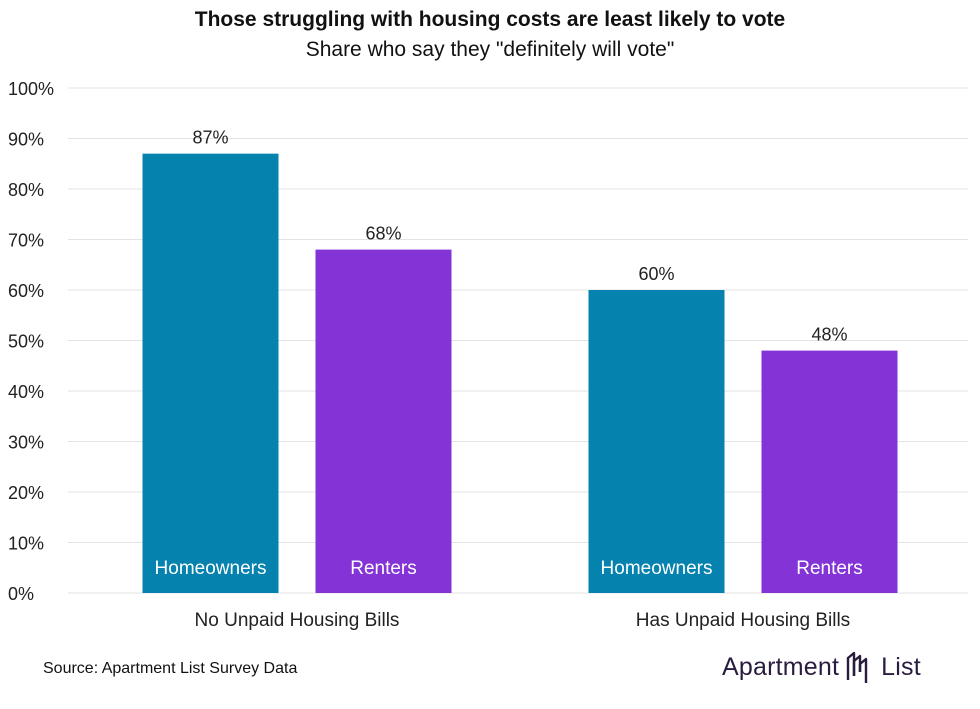 The image size is (980, 709). Describe the element at coordinates (657, 568) in the screenshot. I see `bar-series-label-homeowners-2: Homeowners` at that location.